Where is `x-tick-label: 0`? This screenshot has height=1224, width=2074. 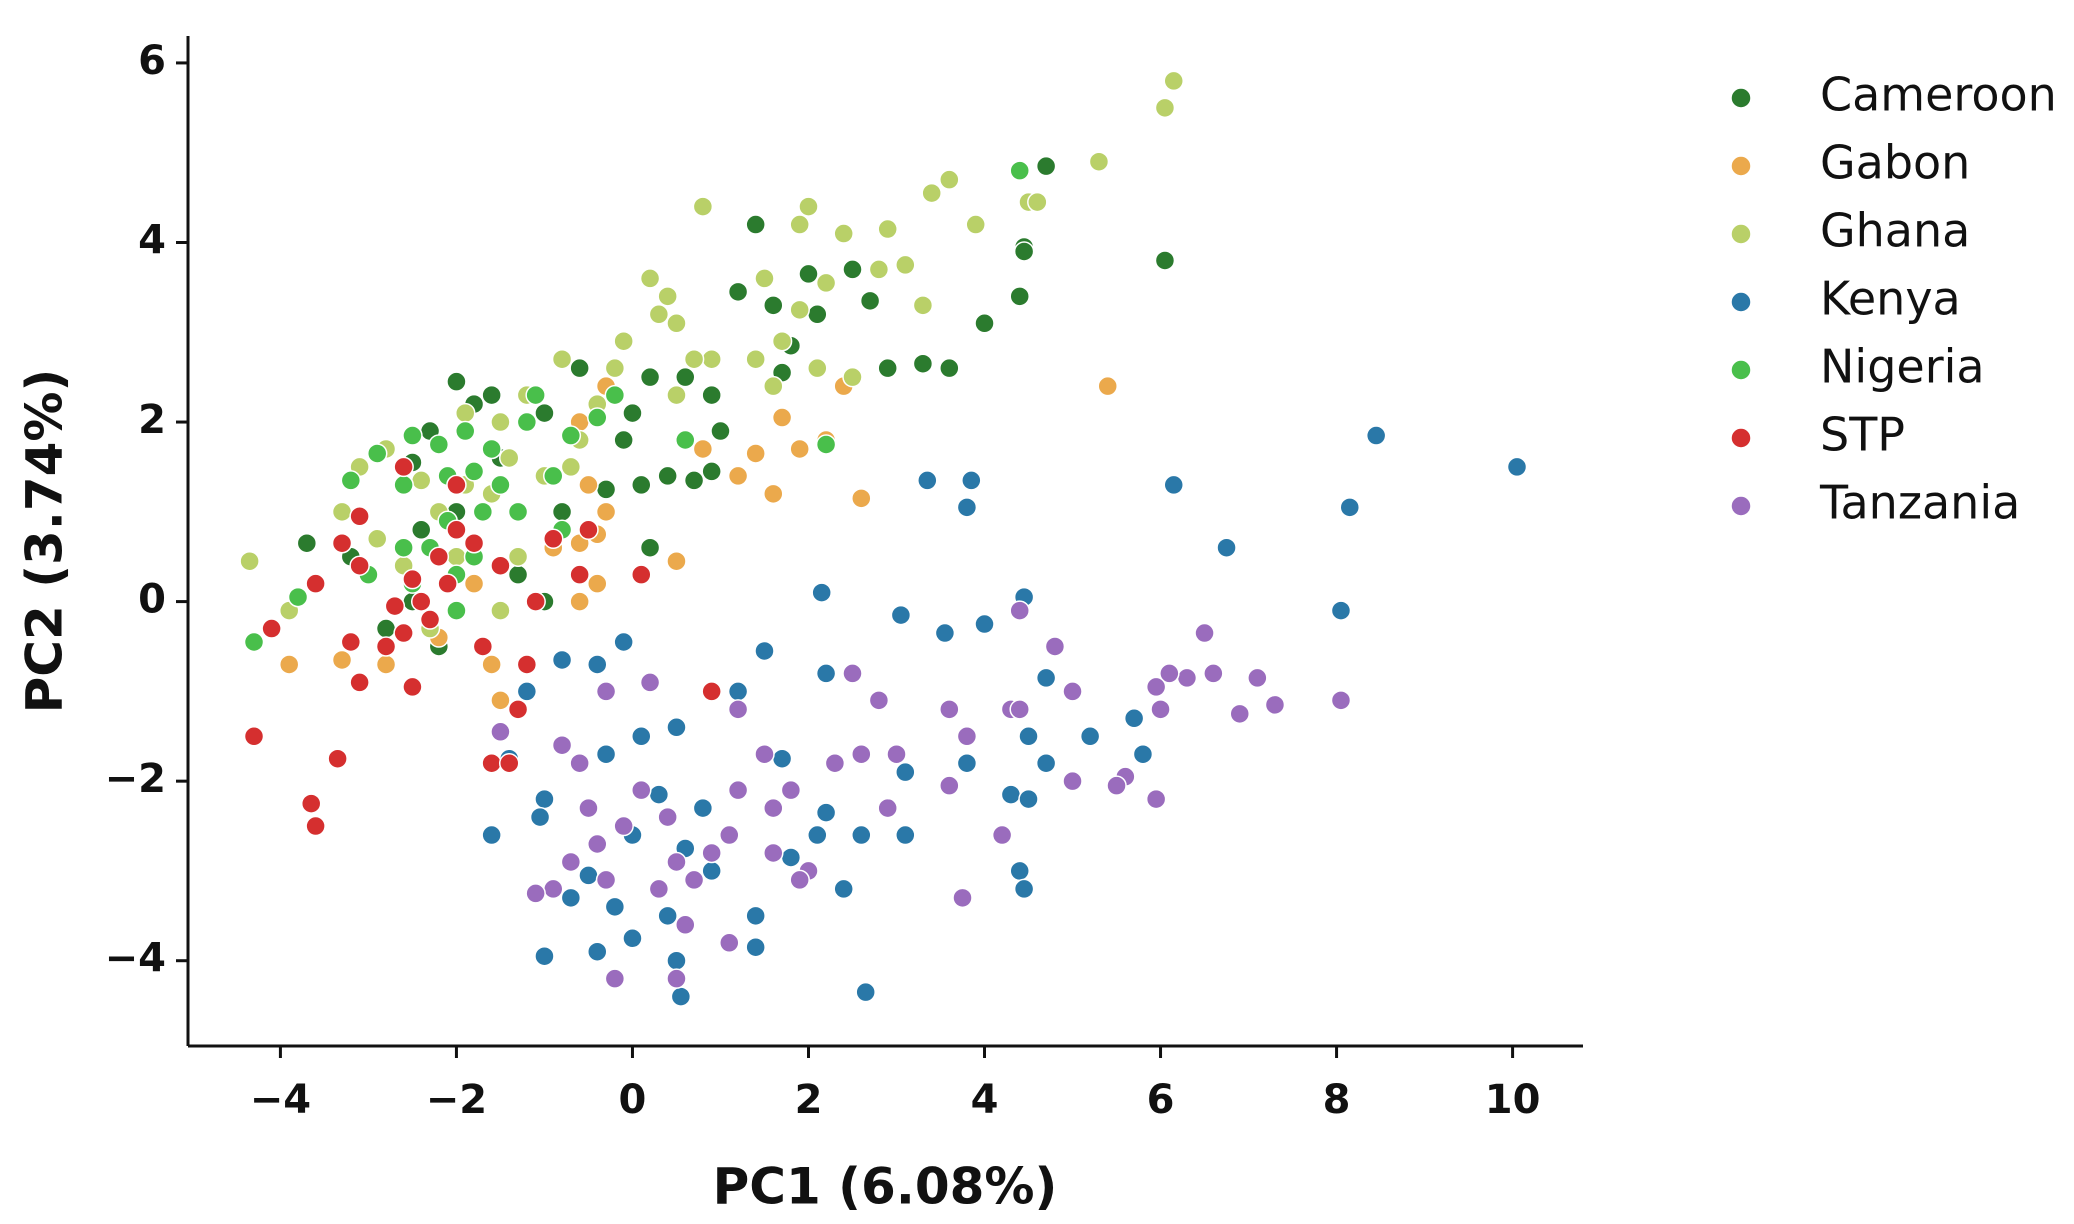
x-tick-label: 0 is located at coordinates (633, 1100).